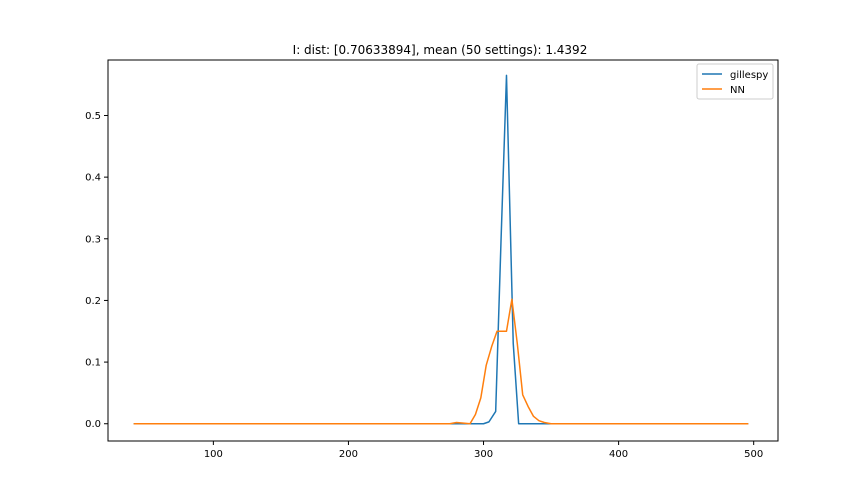 Image resolution: width=864 pixels, height=504 pixels. What do you see at coordinates (93, 116) in the screenshot?
I see `y-tick-label: 0.5` at bounding box center [93, 116].